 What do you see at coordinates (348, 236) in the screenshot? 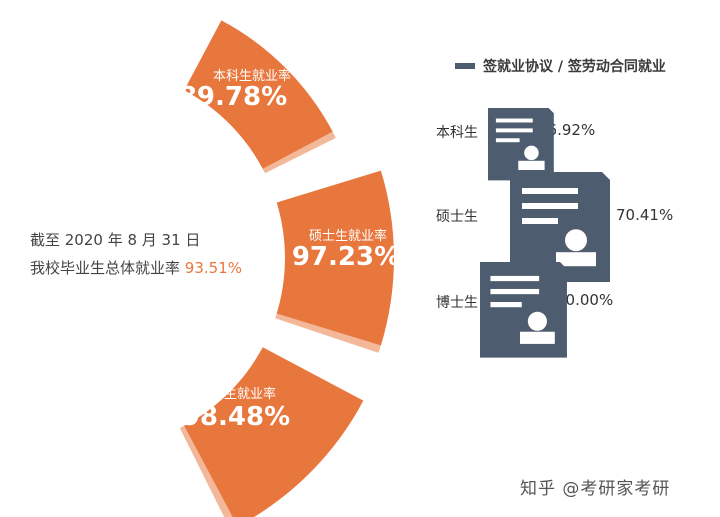
I see `fan-category-label: 硕士生就业率` at bounding box center [348, 236].